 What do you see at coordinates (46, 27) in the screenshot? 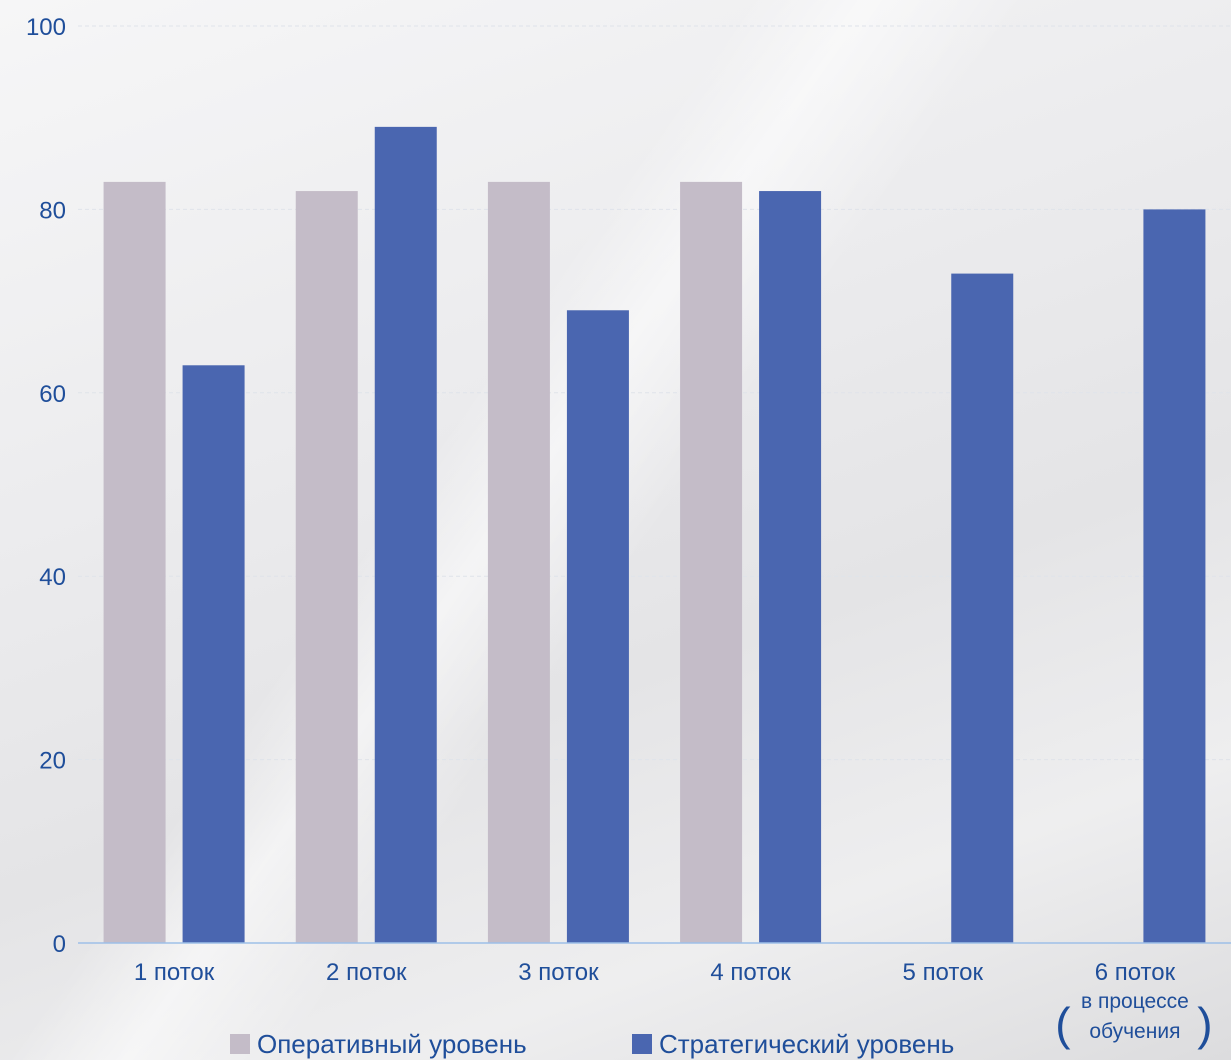
I see `y-tick-label: 100` at bounding box center [46, 27].